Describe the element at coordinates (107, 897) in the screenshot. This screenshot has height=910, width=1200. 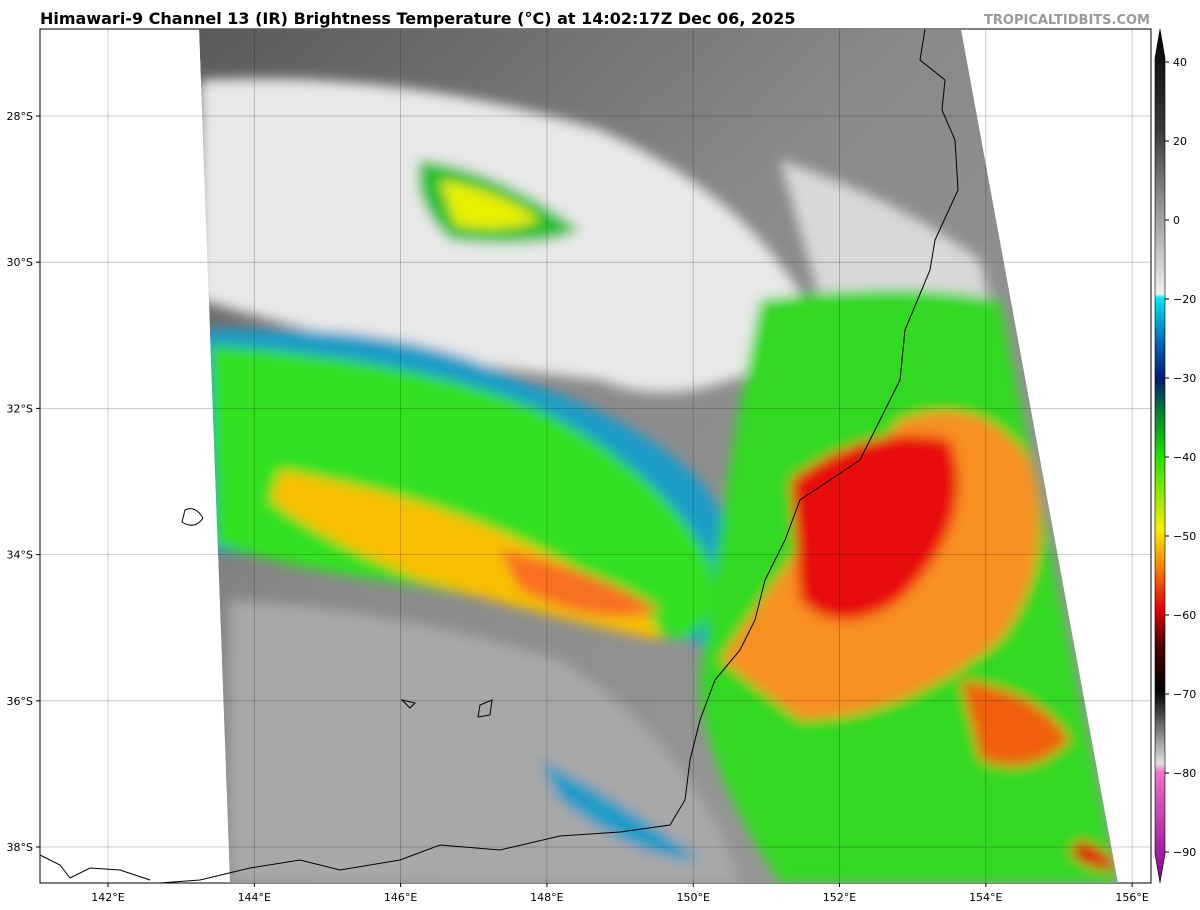
I see `lon-label: 142°E` at that location.